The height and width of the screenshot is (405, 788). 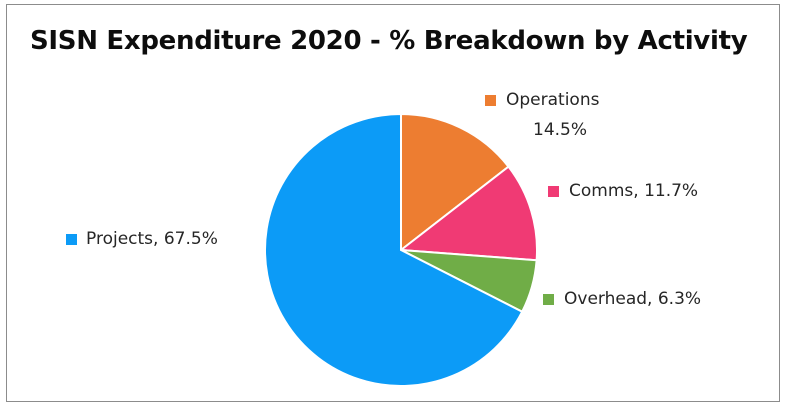 What do you see at coordinates (671, 191) in the screenshot?
I see `slice-label-comms-value: 11.7%` at bounding box center [671, 191].